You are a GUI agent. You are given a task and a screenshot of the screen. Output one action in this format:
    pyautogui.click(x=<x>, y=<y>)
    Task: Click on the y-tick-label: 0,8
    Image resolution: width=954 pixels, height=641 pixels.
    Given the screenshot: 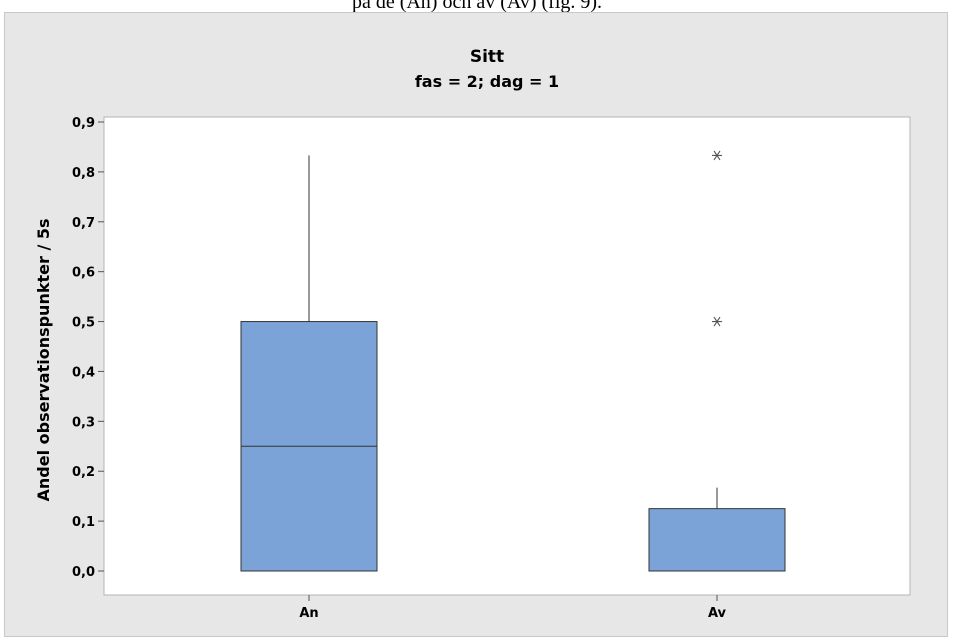 What is the action you would take?
    pyautogui.click(x=83, y=173)
    